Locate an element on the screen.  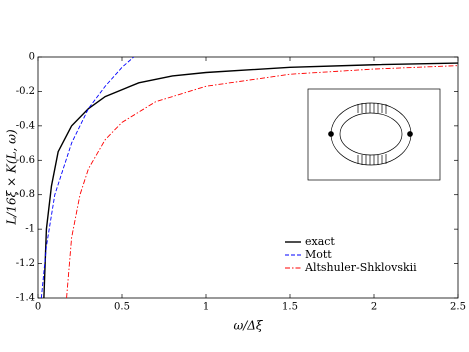
y-tick-label: -1 is located at coordinates (30, 229).